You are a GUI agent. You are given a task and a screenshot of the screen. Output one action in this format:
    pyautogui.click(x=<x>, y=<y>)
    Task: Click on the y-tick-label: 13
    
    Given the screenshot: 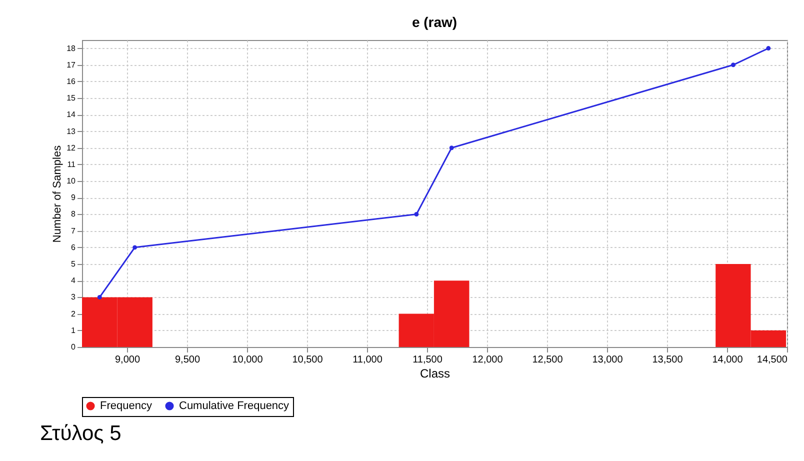 What is the action you would take?
    pyautogui.click(x=71, y=131)
    